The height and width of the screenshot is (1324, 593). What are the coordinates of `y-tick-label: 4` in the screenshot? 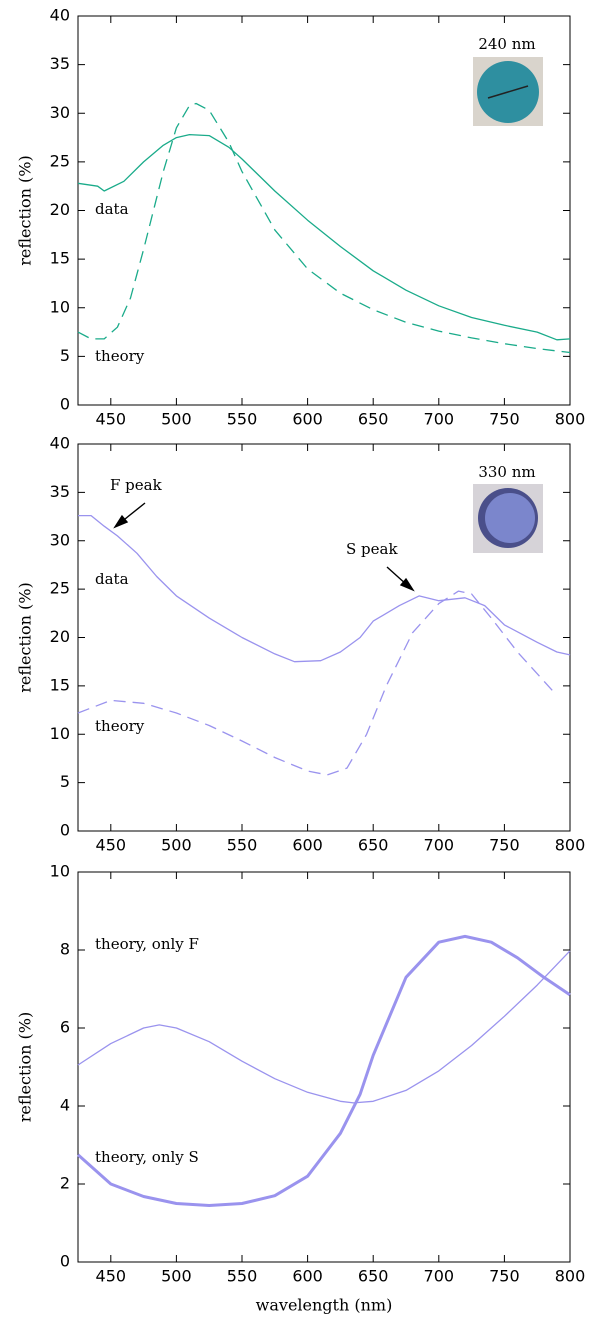 It's located at (65, 1105).